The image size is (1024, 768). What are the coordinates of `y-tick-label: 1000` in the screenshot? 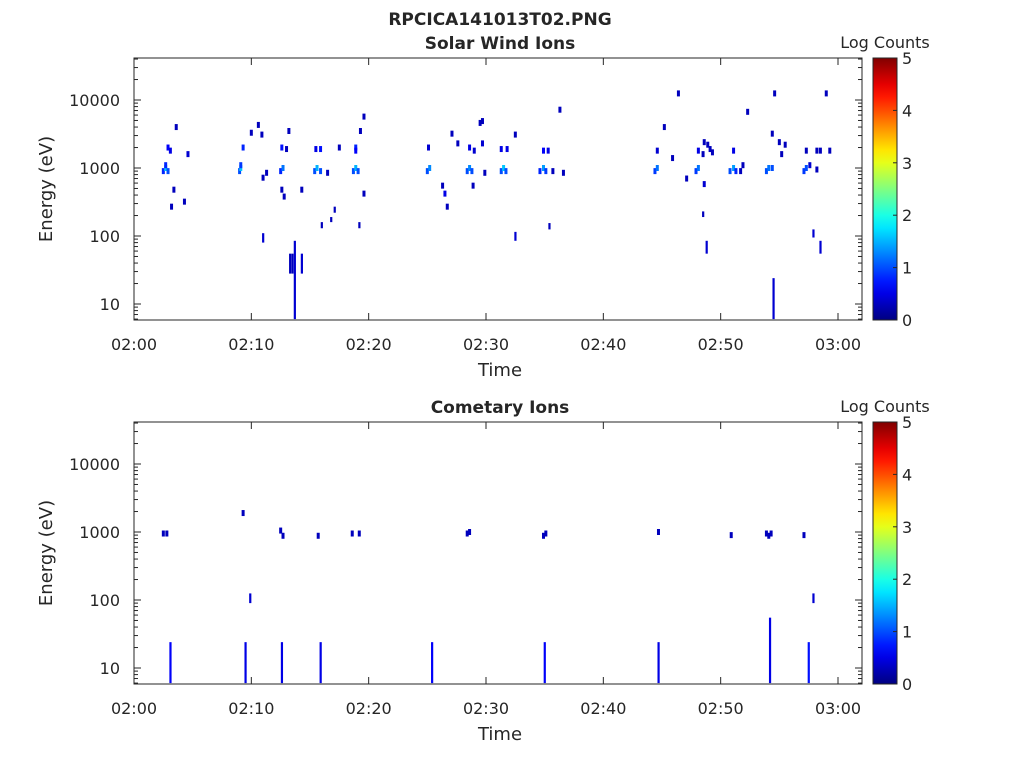 It's located at (99, 532).